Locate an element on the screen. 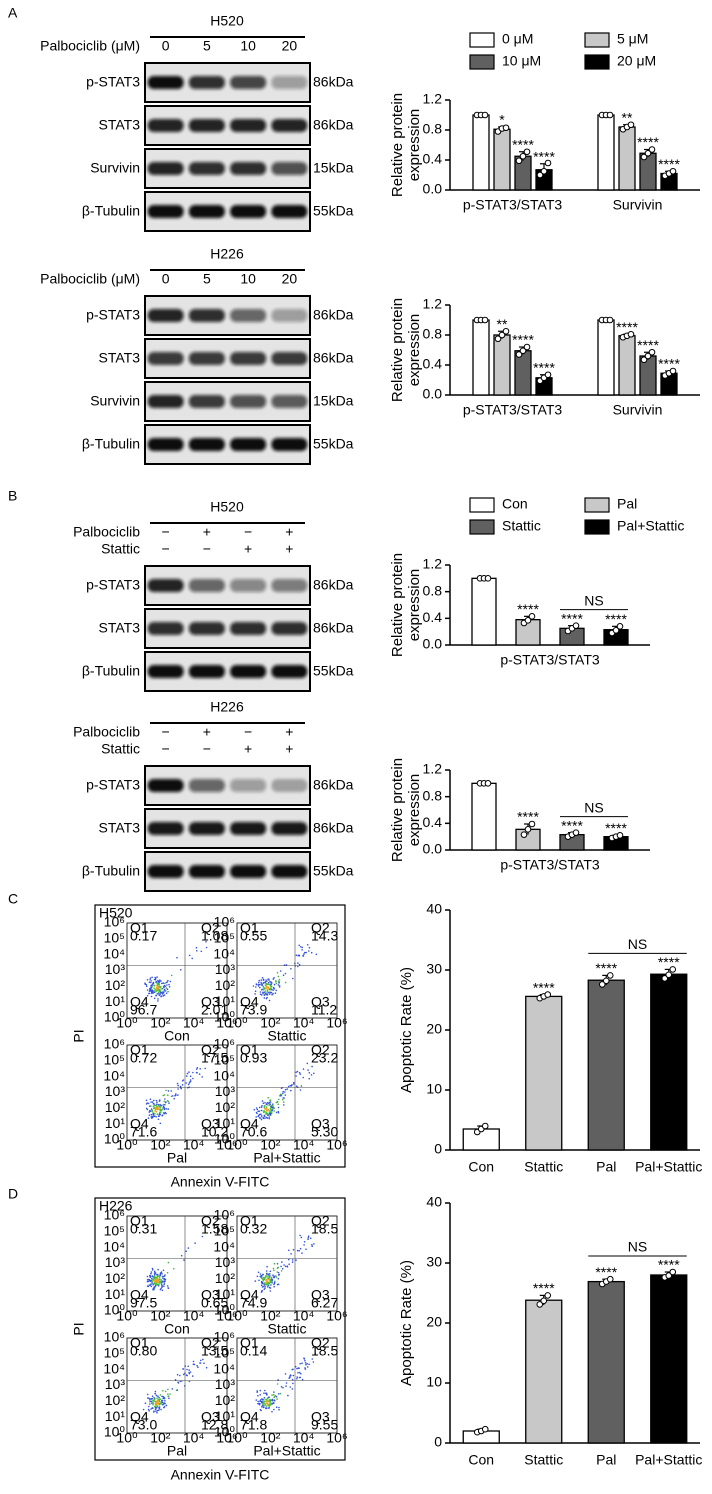 The height and width of the screenshot is (1494, 712). flow-y-tick: 10³ is located at coordinates (115, 1384).